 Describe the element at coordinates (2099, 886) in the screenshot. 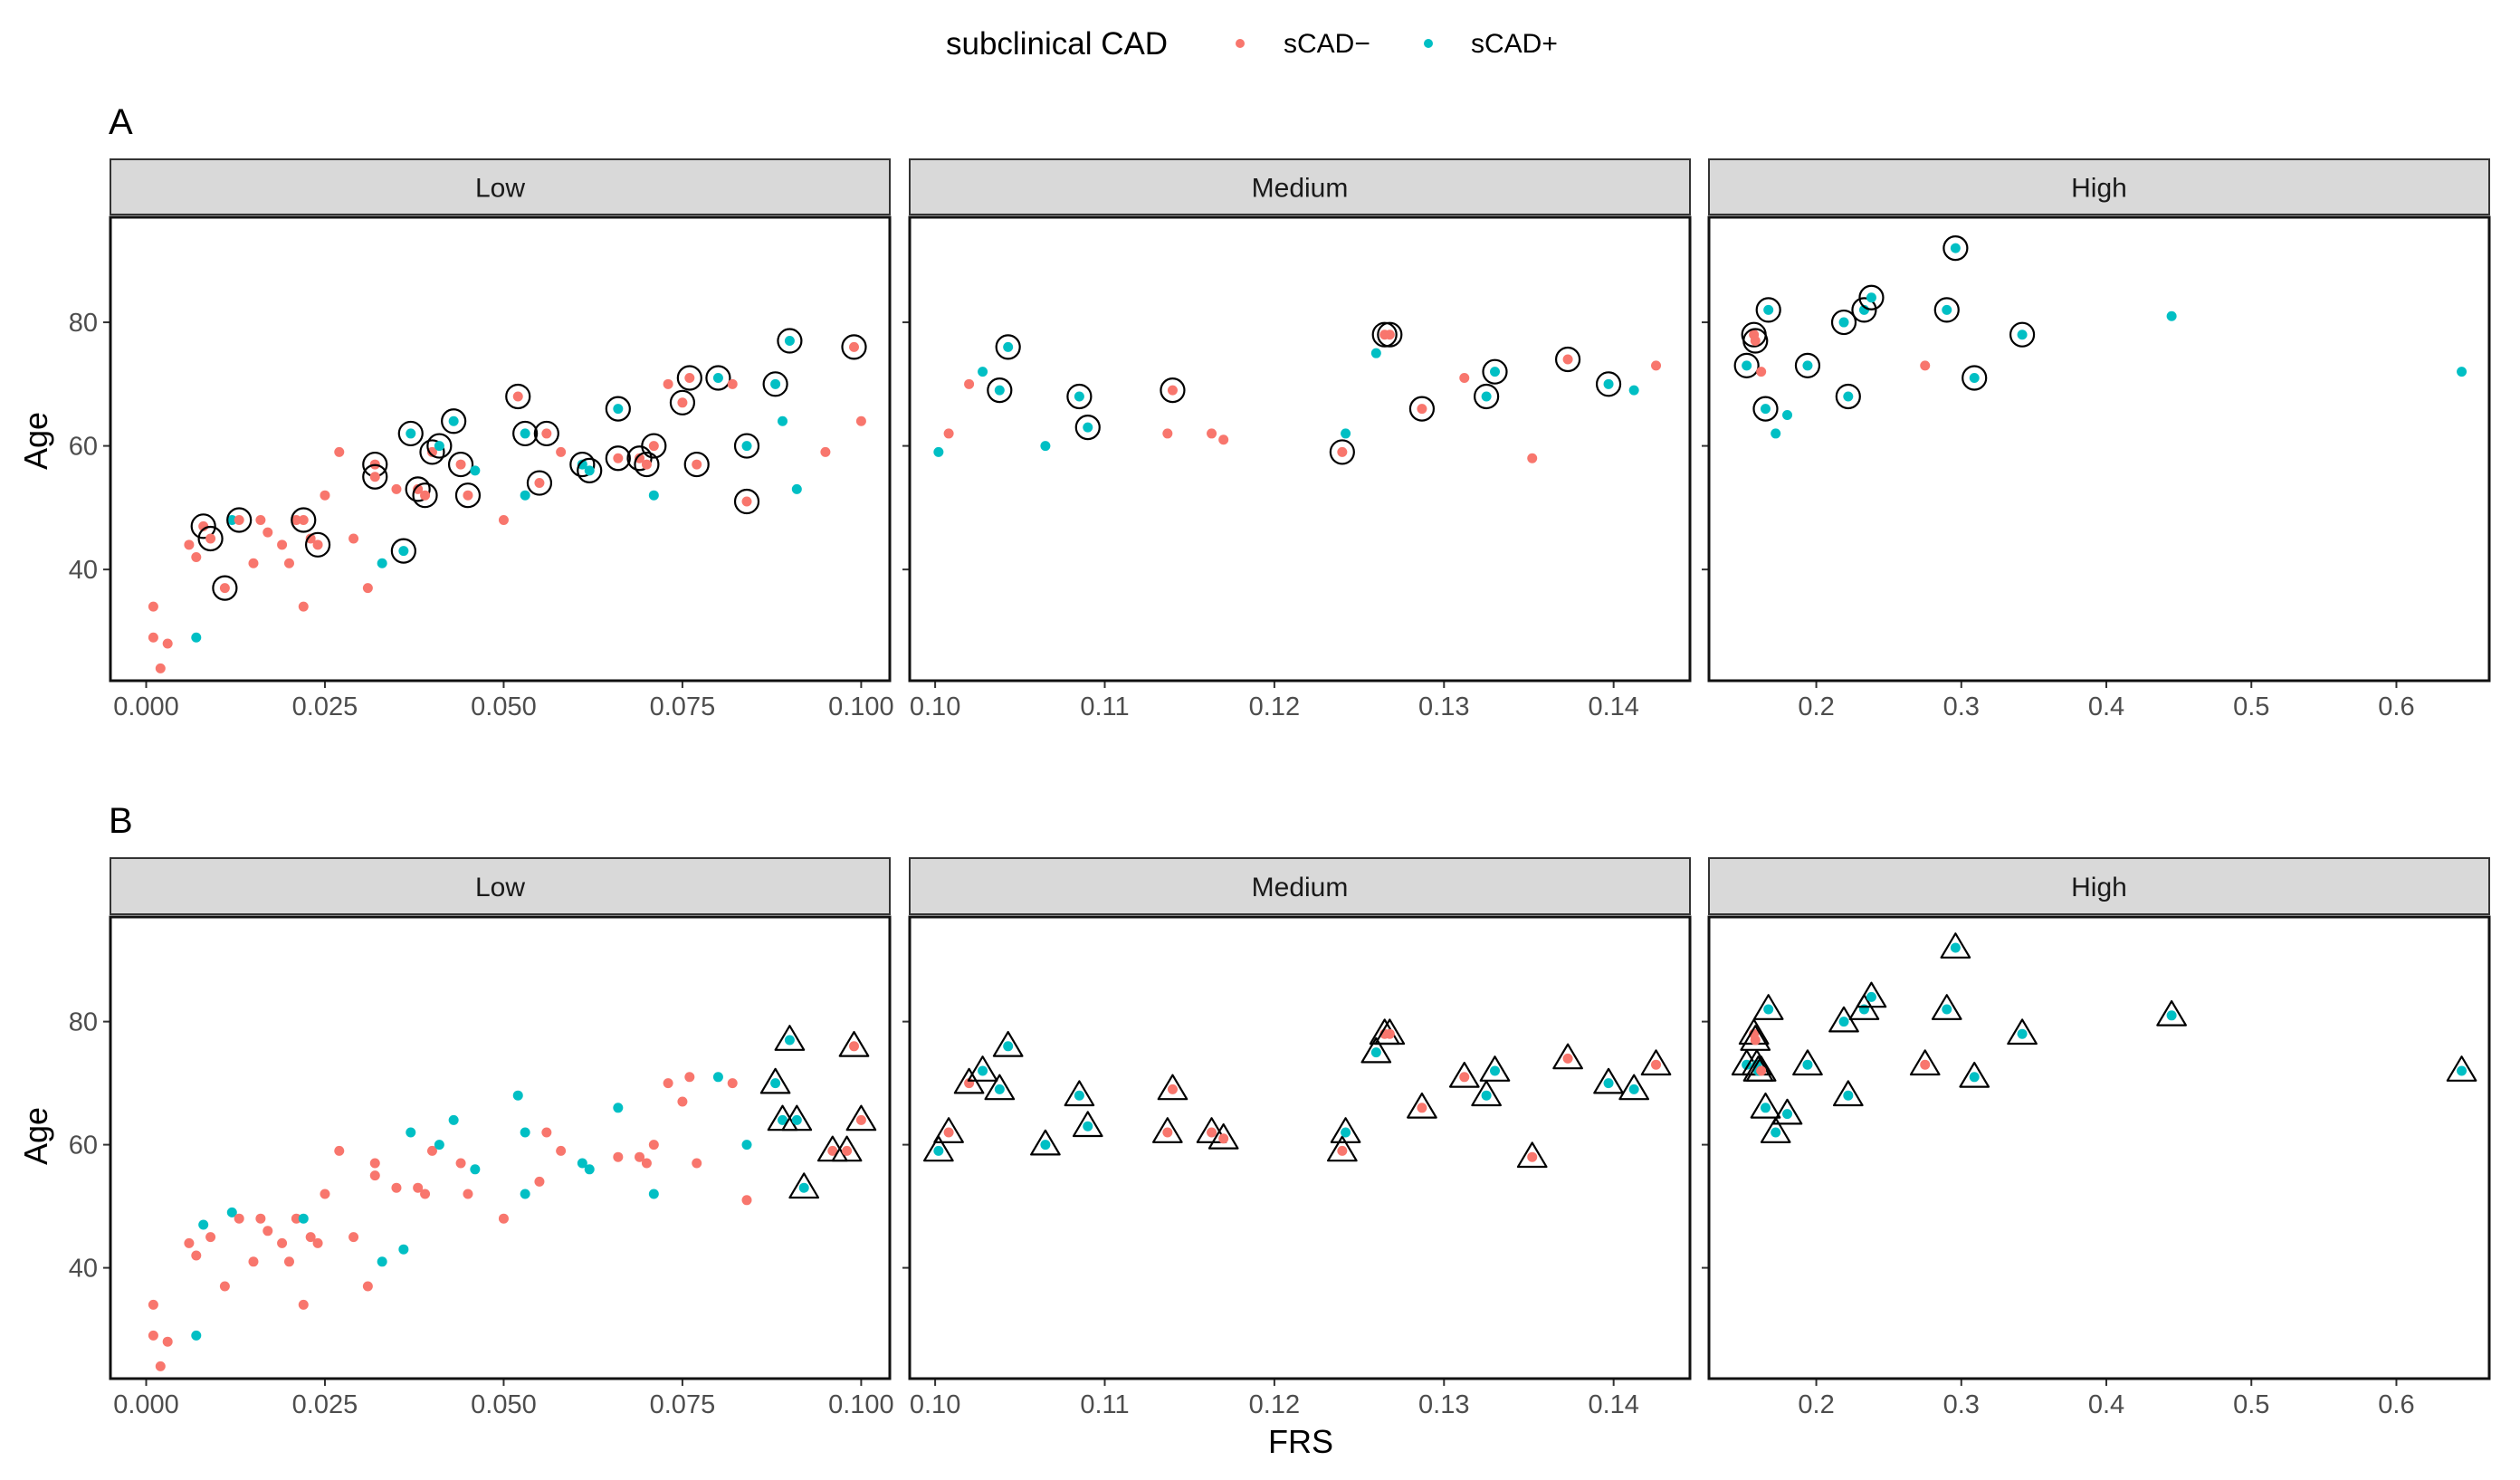

I see `facet-strip-b-high` at that location.